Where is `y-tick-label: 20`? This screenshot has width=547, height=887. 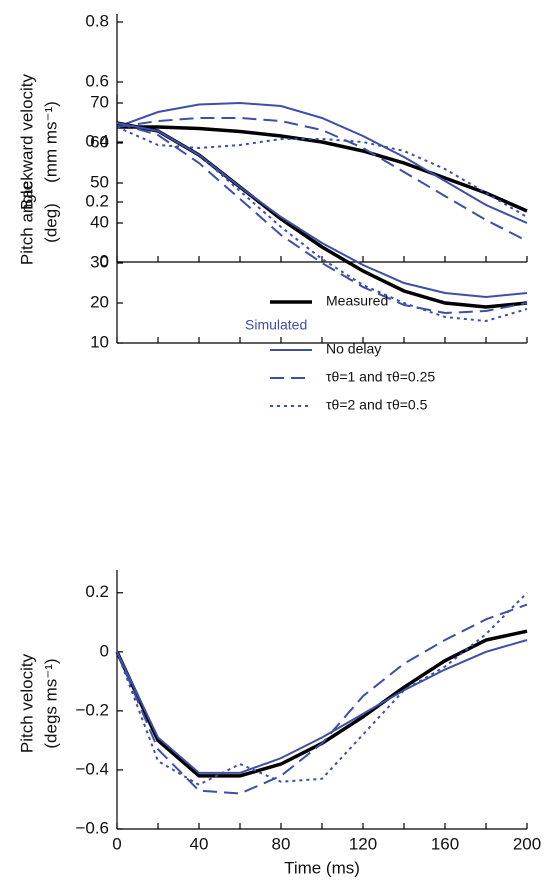 y-tick-label: 20 is located at coordinates (99, 301).